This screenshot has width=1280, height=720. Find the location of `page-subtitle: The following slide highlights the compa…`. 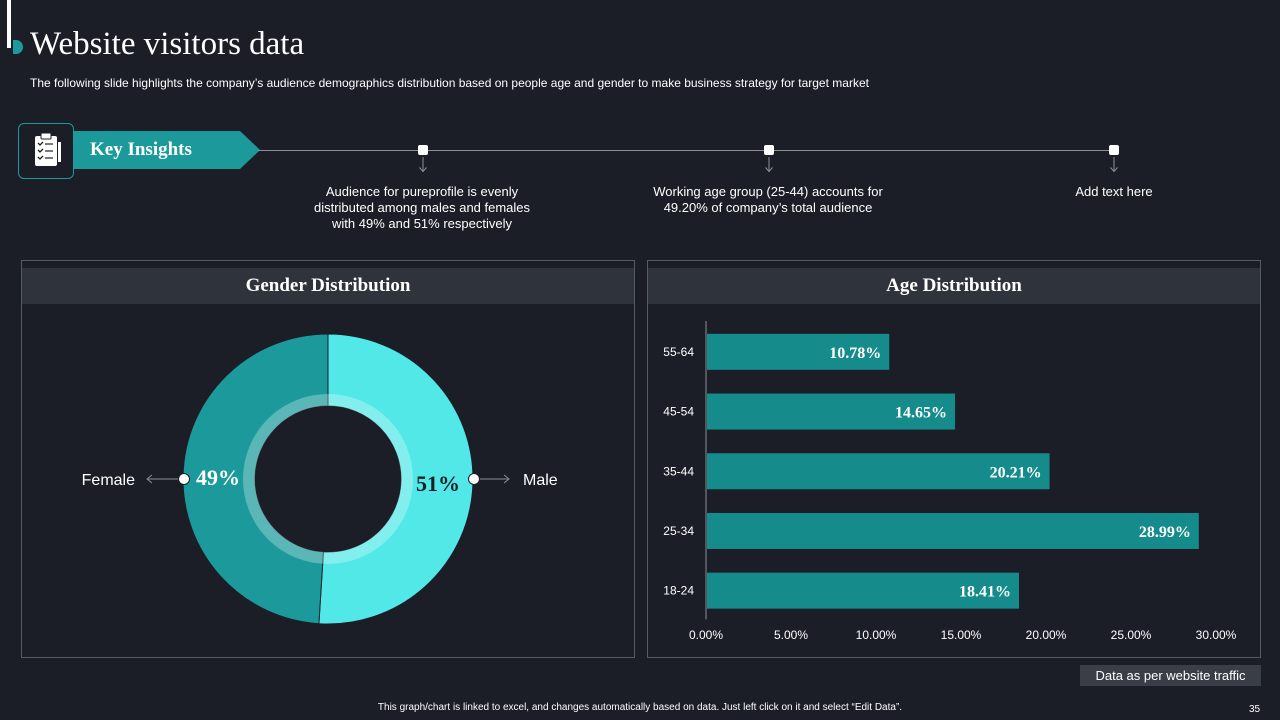

page-subtitle: The following slide highlights the compa… is located at coordinates (449, 83).